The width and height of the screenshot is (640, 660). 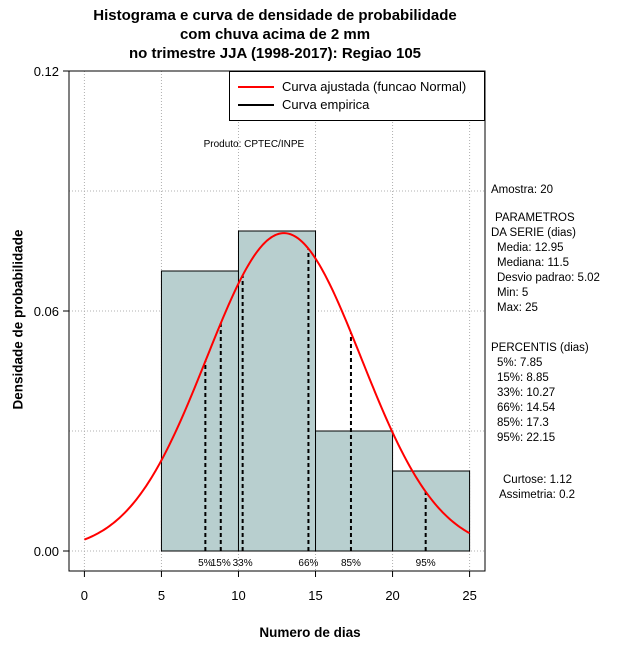 I want to click on x-tick-label: 10, so click(x=238, y=595).